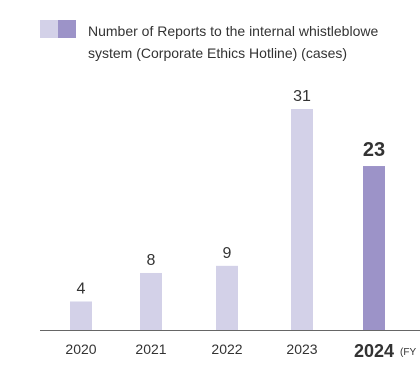 The image size is (420, 385). Describe the element at coordinates (301, 349) in the screenshot. I see `x-tick-label-2023: 2023` at that location.